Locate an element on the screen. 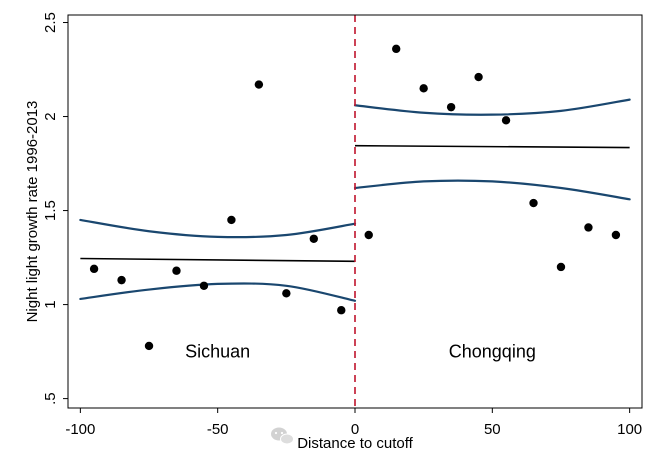  x-axis: -100 -50 0 50 100 is located at coordinates (353, 423).